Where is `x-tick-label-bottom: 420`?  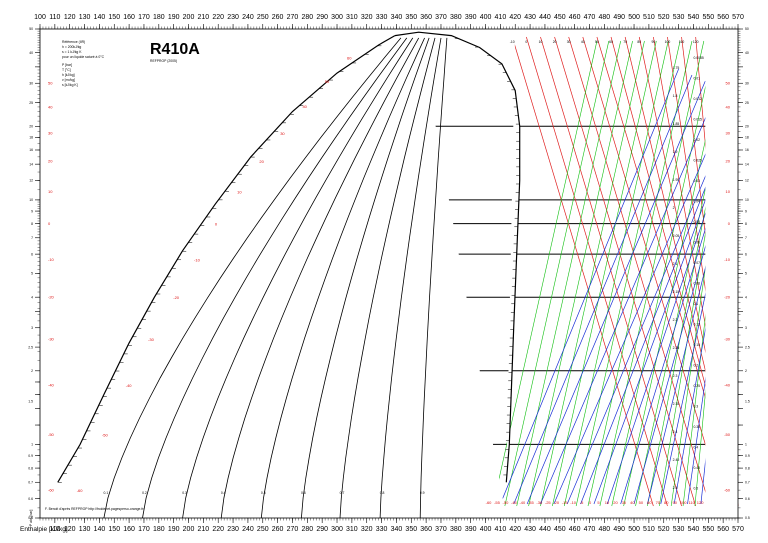 x-tick-label-bottom: 420 is located at coordinates (515, 529).